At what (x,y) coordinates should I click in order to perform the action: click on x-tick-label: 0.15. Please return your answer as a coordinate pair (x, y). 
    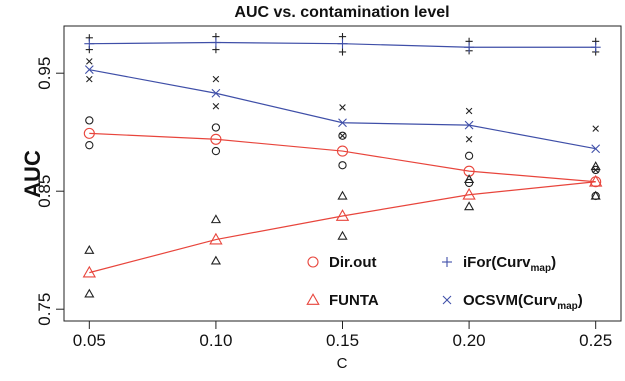
    Looking at the image, I should click on (342, 340).